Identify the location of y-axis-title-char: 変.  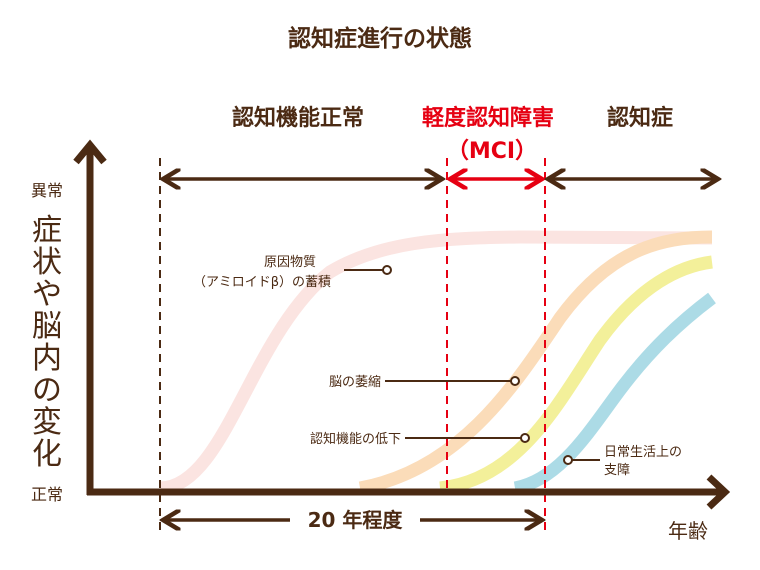
(47, 422).